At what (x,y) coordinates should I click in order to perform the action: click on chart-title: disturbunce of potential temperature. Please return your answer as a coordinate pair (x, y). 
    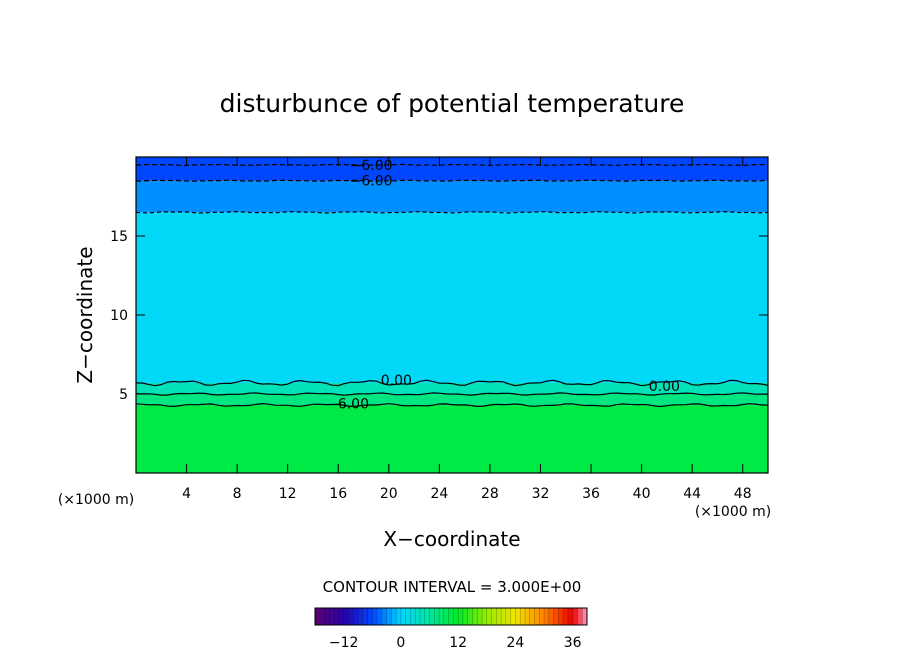
    Looking at the image, I should click on (452, 103).